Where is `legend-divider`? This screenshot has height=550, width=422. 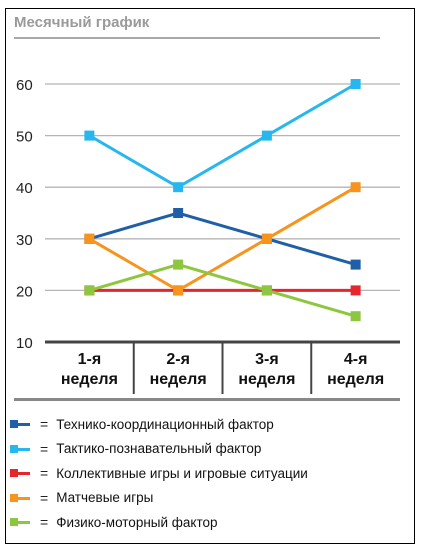
legend-divider is located at coordinates (207, 399).